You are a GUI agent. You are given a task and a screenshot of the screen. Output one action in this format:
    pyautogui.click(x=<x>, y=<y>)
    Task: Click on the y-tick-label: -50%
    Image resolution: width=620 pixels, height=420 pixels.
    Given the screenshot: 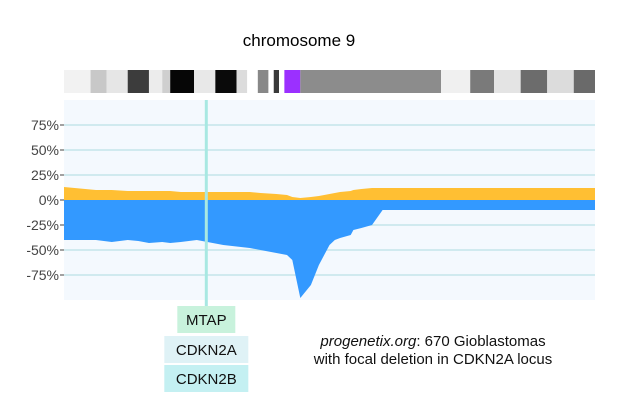 What is the action you would take?
    pyautogui.click(x=42, y=250)
    